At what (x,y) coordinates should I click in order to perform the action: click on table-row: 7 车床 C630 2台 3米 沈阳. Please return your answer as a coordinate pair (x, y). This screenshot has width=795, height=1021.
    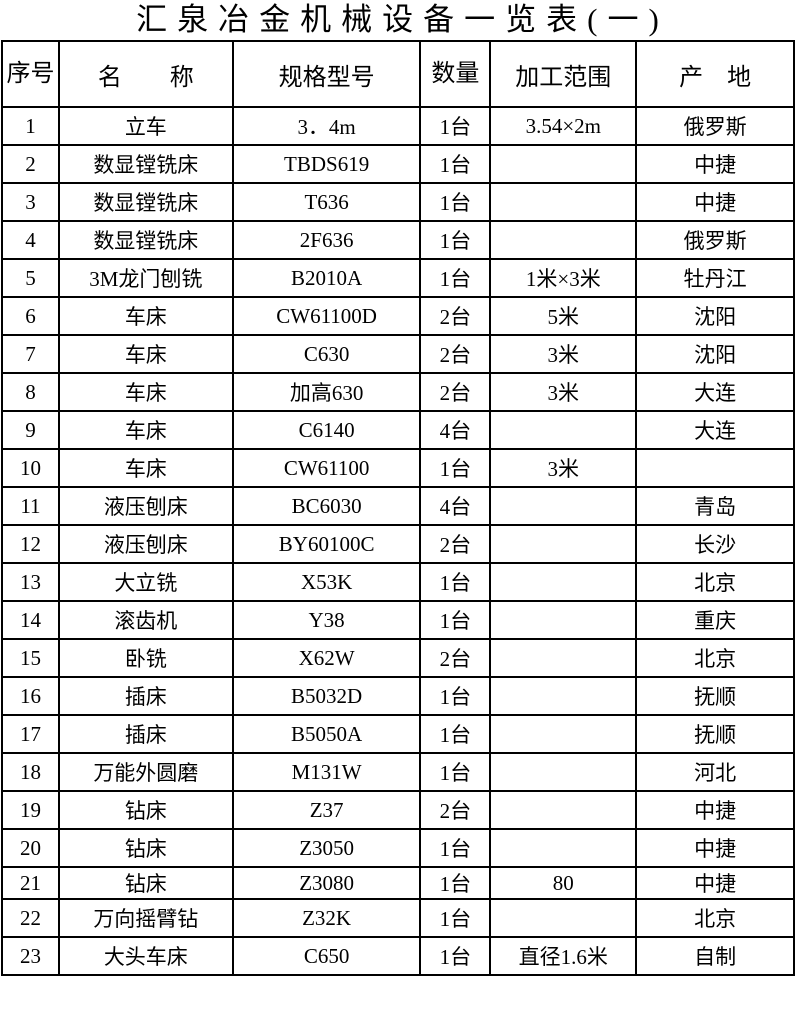
    Looking at the image, I should click on (398, 354).